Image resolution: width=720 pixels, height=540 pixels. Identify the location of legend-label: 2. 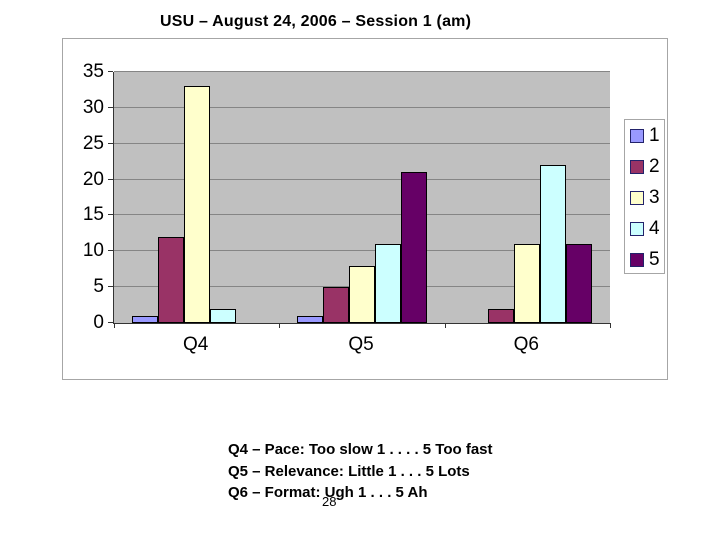
(654, 166).